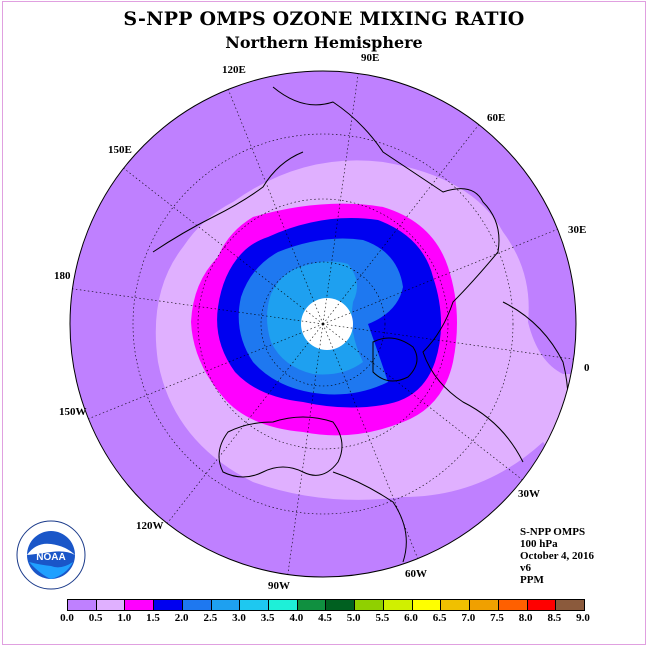  I want to click on colorbar-tick-label: 0.5, so click(95, 618).